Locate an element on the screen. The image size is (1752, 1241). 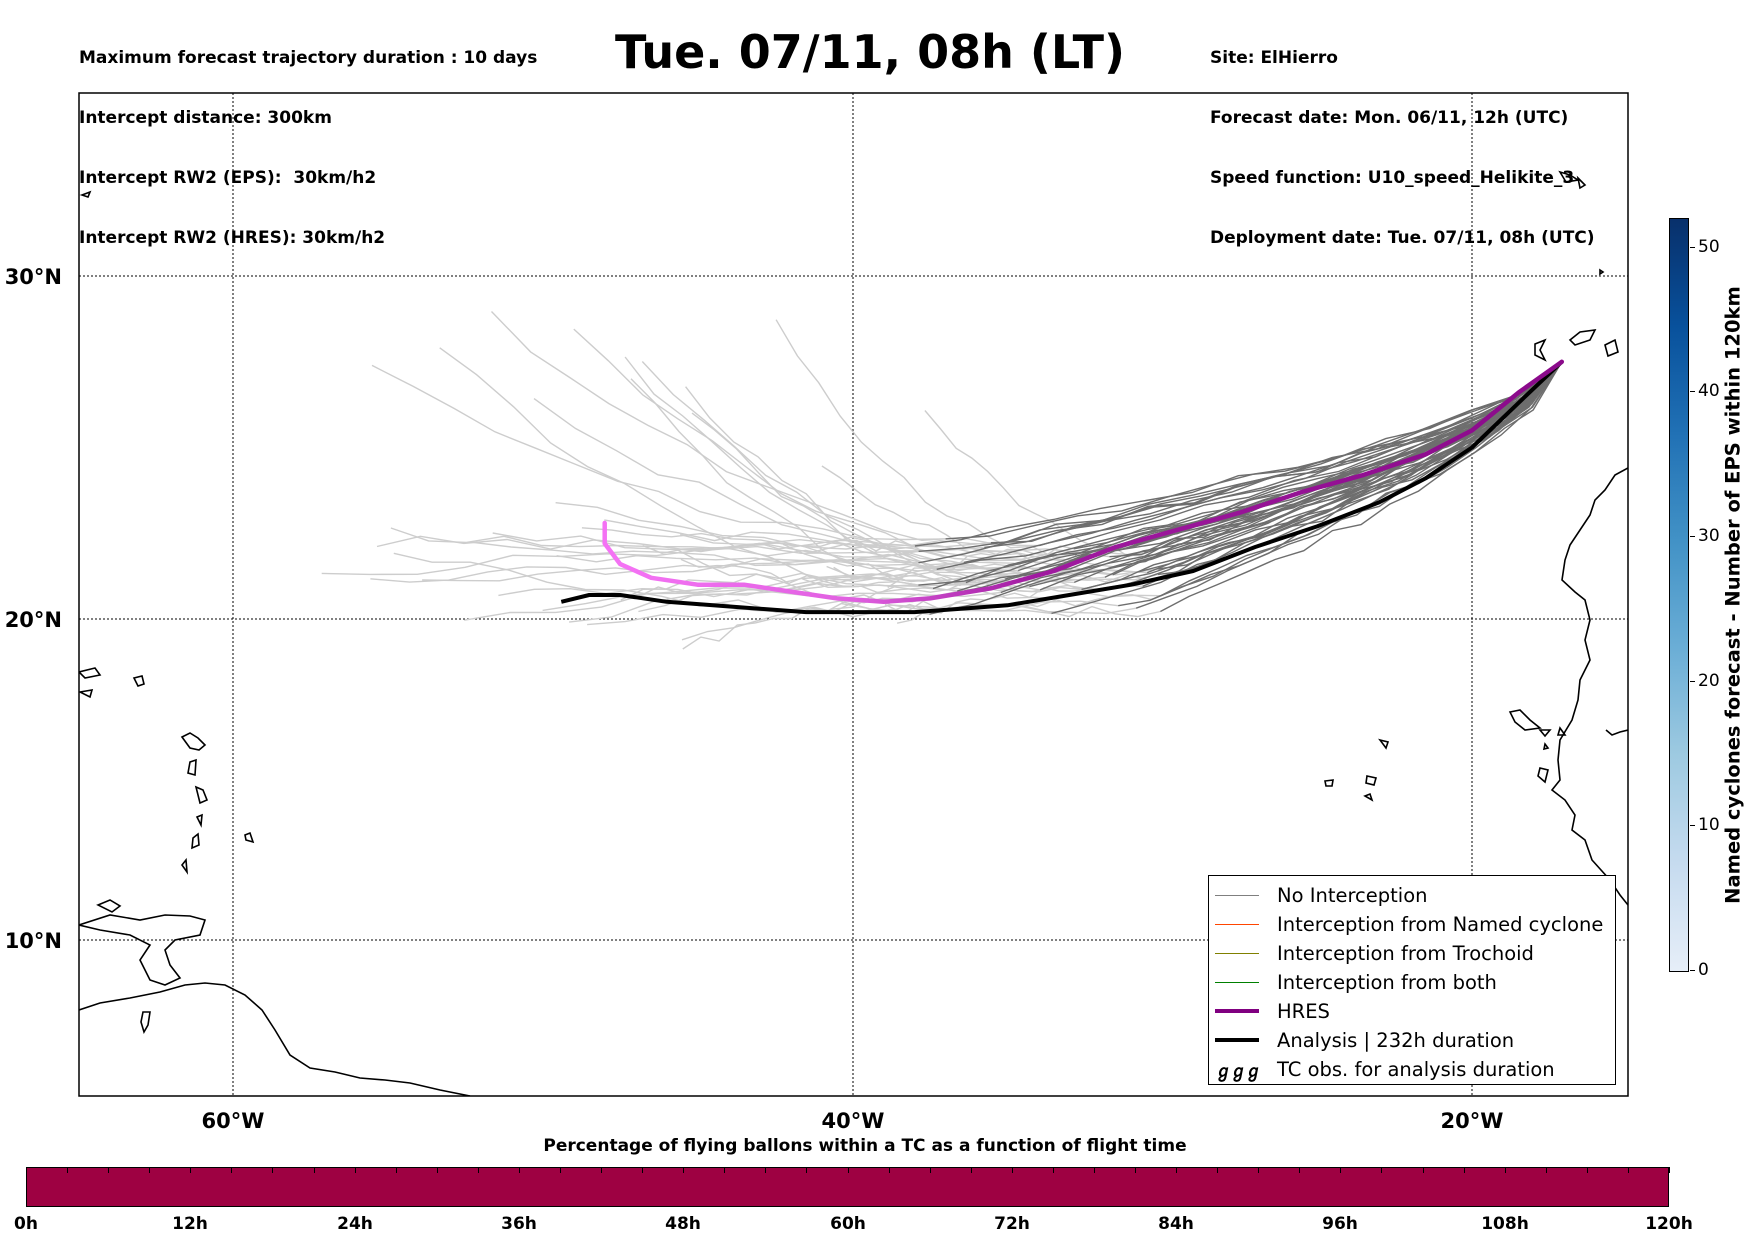
page-title: Tue. 07/11, 08h (LT) is located at coordinates (870, 52).